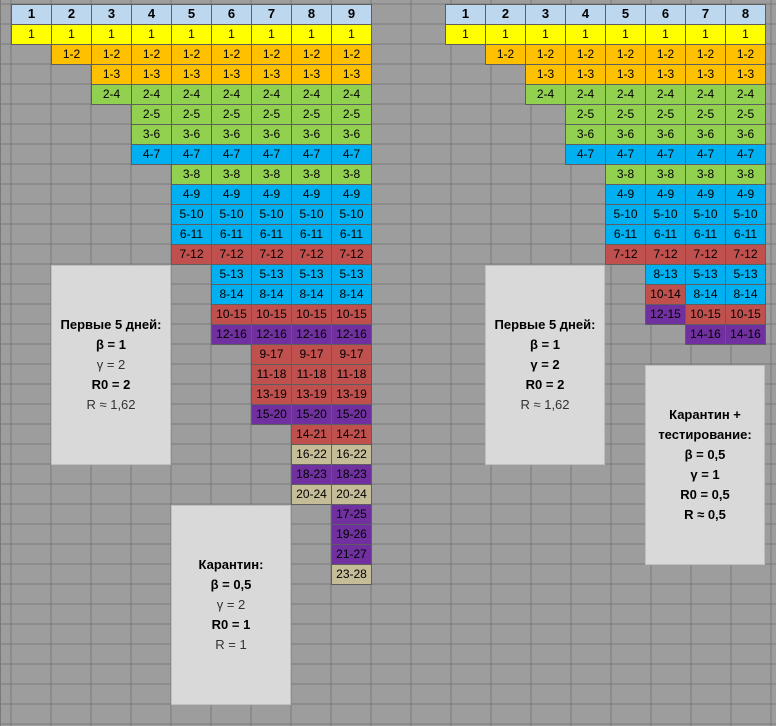 The height and width of the screenshot is (726, 776). I want to click on column-header: 8, so click(311, 14).